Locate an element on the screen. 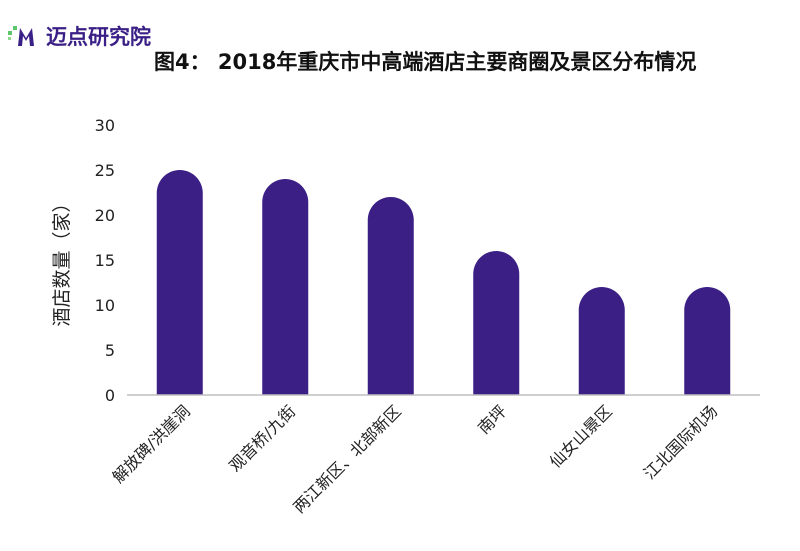  x-tick-label: 南坪 is located at coordinates (492, 420).